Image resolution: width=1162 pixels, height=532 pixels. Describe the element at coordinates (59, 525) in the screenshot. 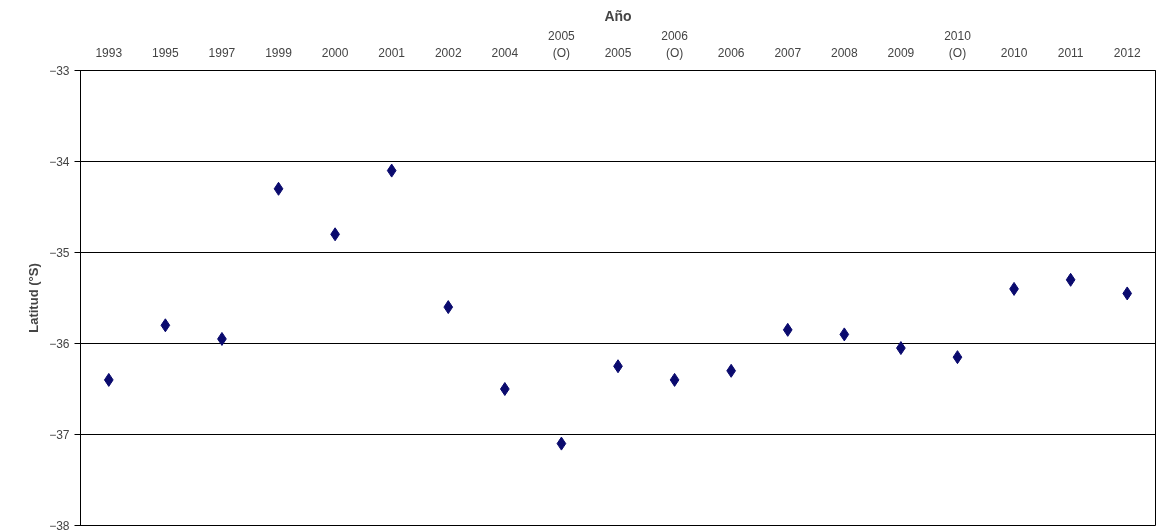

I see `y-tick-label: −38` at that location.